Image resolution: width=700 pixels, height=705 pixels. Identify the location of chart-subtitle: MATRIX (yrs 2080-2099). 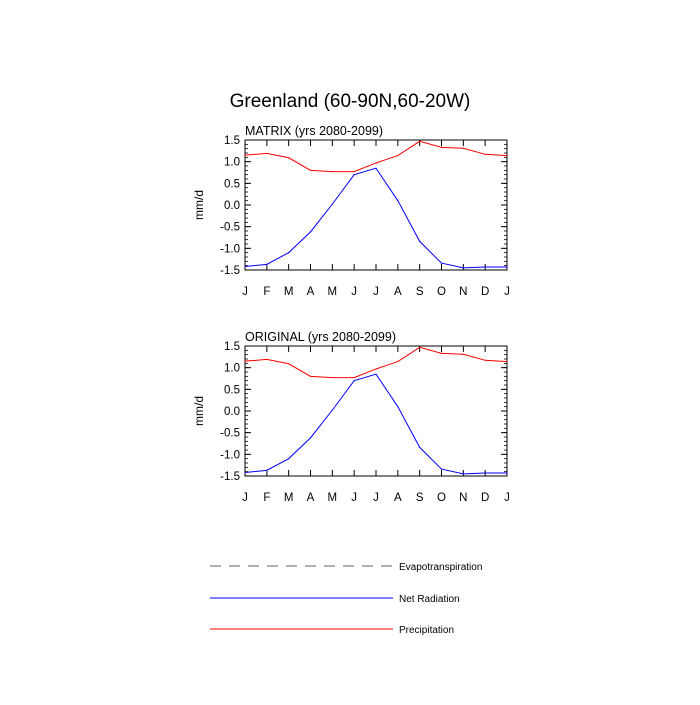
(314, 131).